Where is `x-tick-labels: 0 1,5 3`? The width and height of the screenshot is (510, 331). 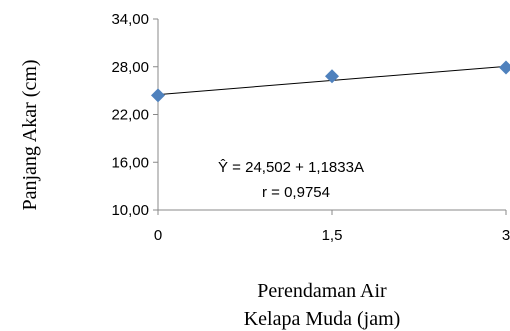 x-tick-labels: 0 1,5 3 is located at coordinates (332, 235).